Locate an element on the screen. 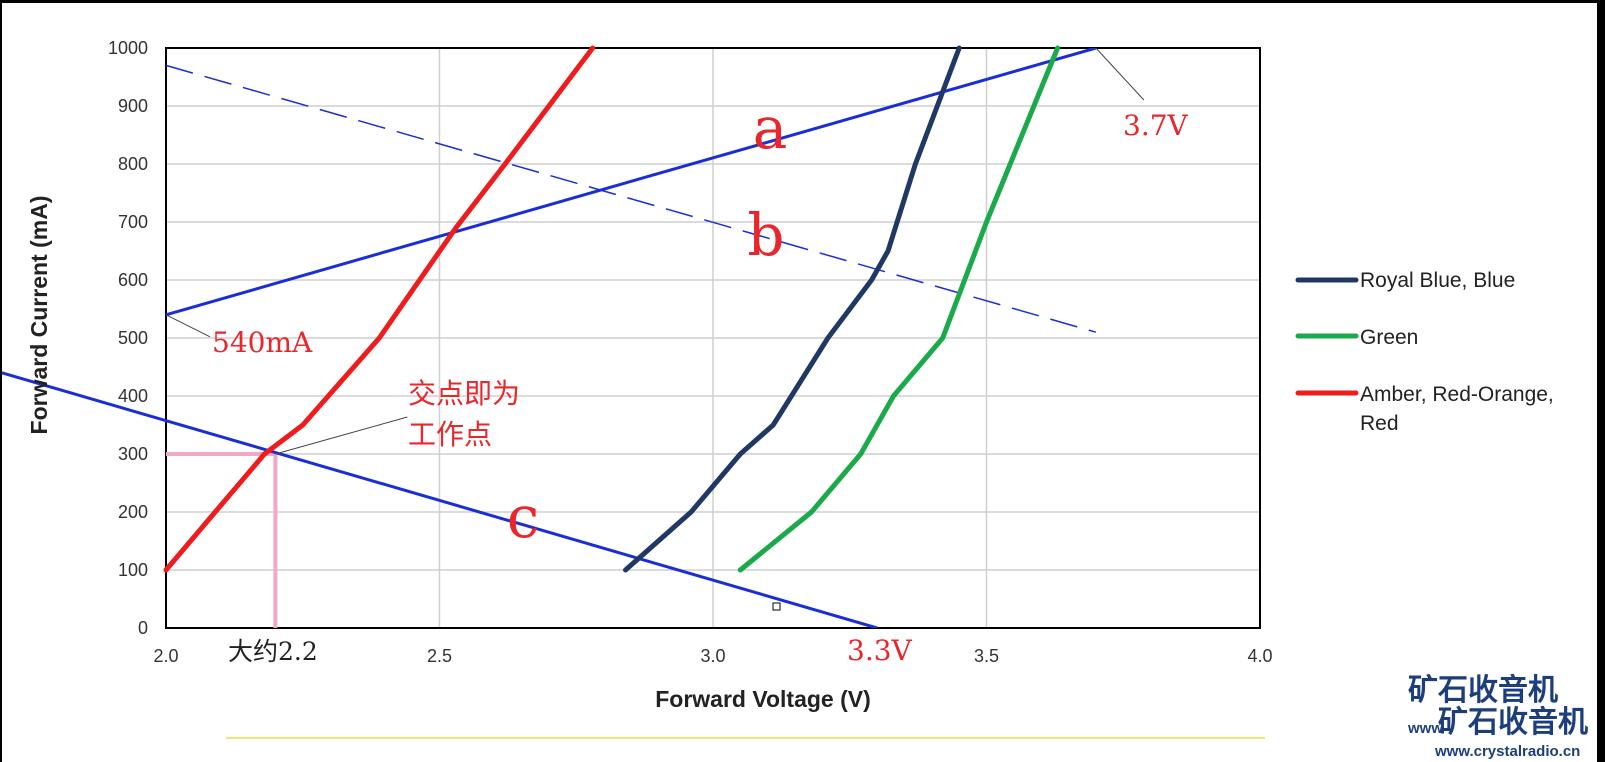 Image resolution: width=1605 pixels, height=762 pixels. annotation-intersection-line1: 交点即为 is located at coordinates (464, 393).